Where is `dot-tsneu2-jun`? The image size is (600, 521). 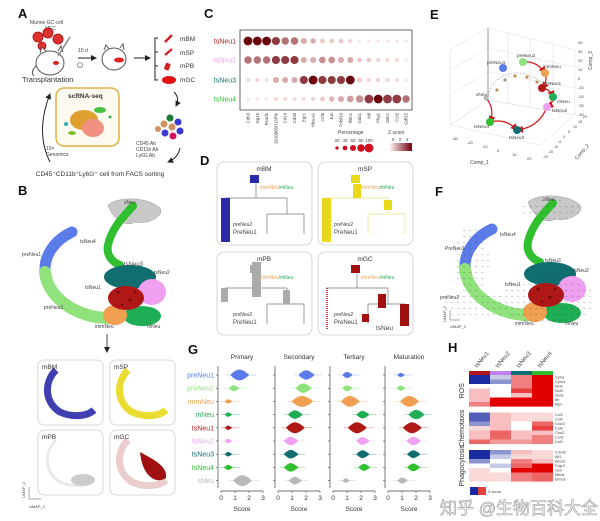
dot-tsneu2-jun is located at coordinates (332, 60).